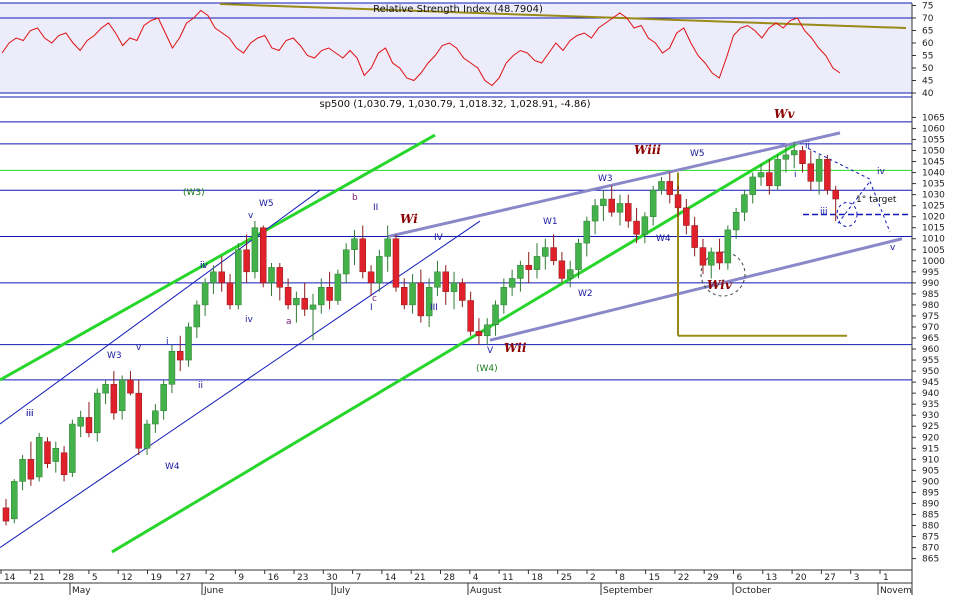 Image resolution: width=954 pixels, height=595 pixels. I want to click on rsi-tick-label: 50, so click(928, 69).